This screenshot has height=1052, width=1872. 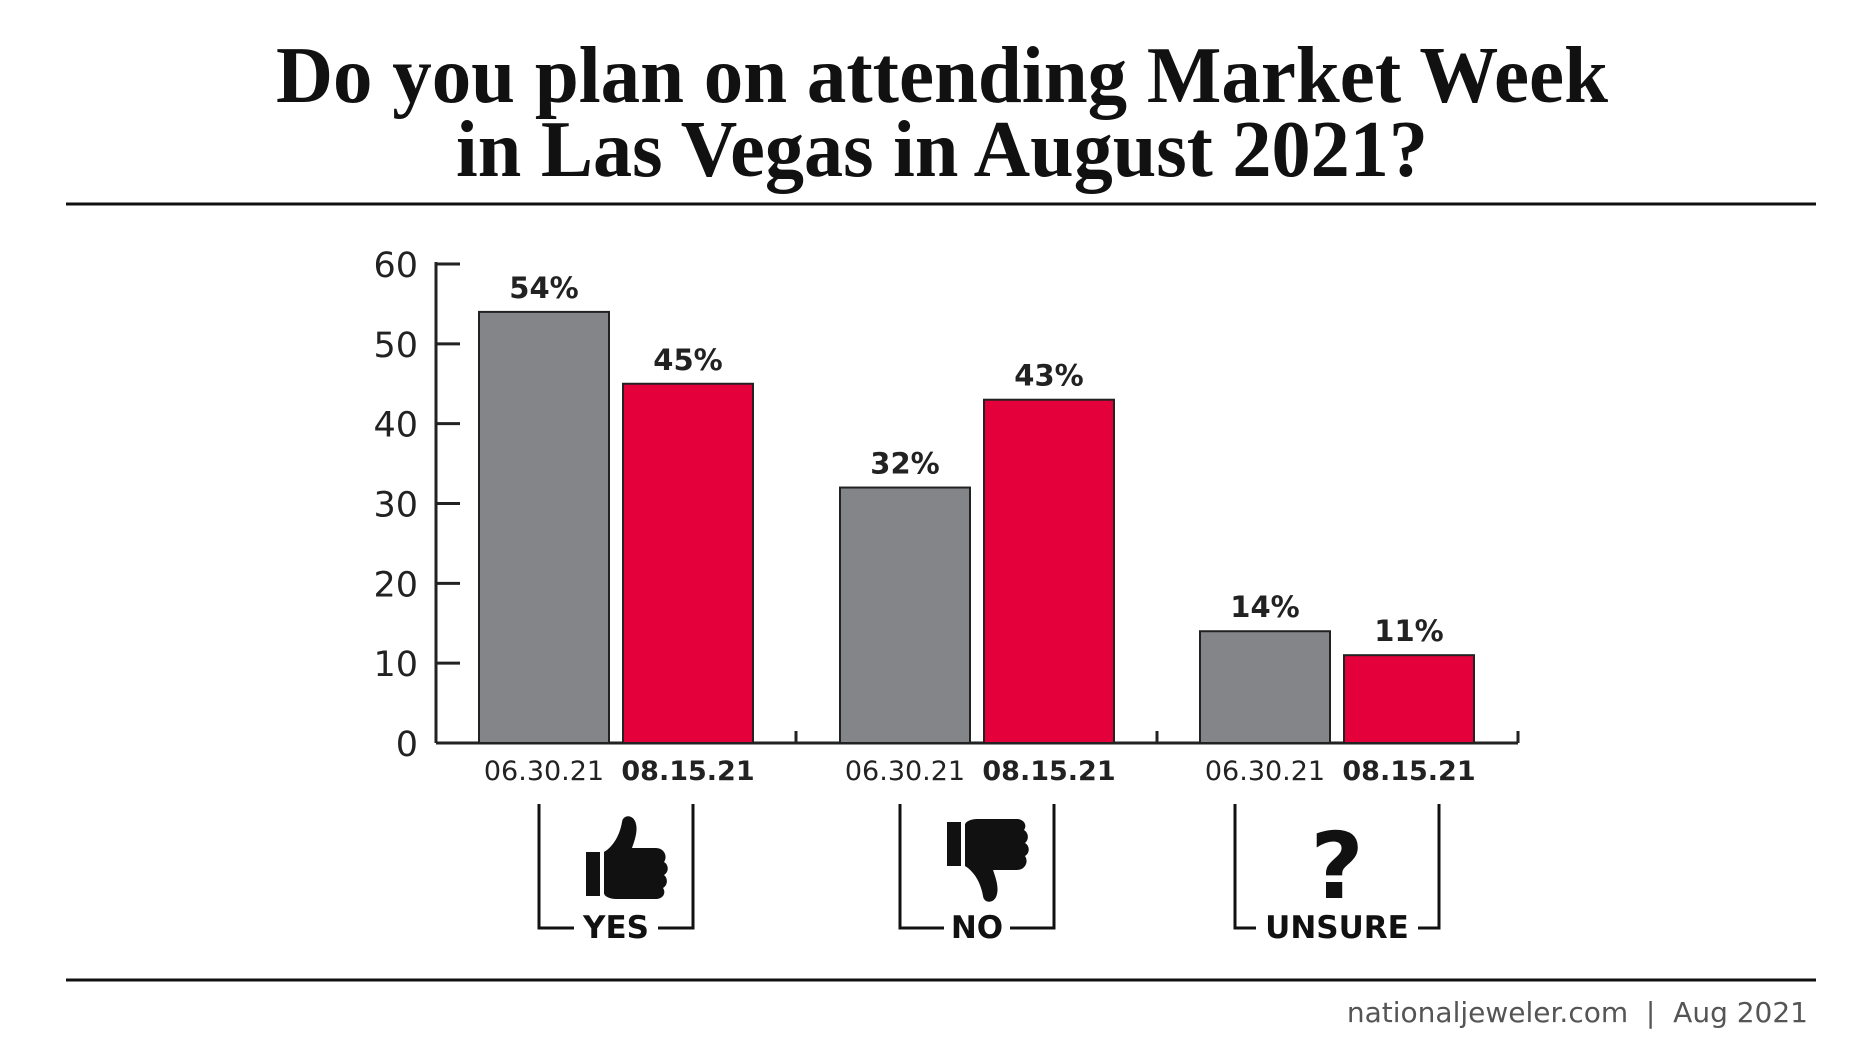 What do you see at coordinates (1336, 866) in the screenshot?
I see `question-mark-icon: ?` at bounding box center [1336, 866].